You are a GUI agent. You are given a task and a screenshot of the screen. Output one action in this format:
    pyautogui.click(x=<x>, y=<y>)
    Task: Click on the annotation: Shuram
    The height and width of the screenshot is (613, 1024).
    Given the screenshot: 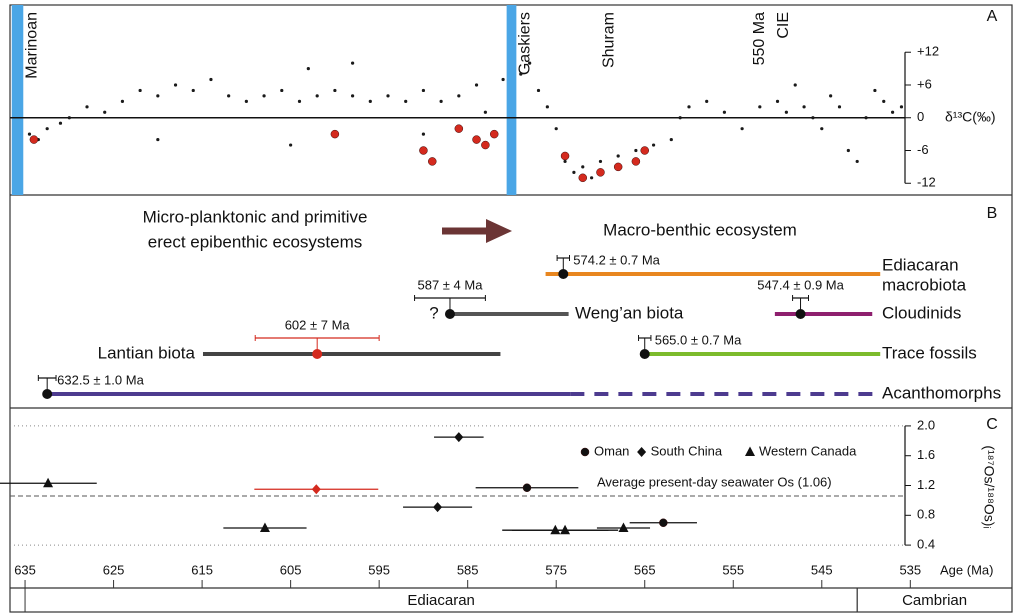 What is the action you would take?
    pyautogui.click(x=609, y=40)
    